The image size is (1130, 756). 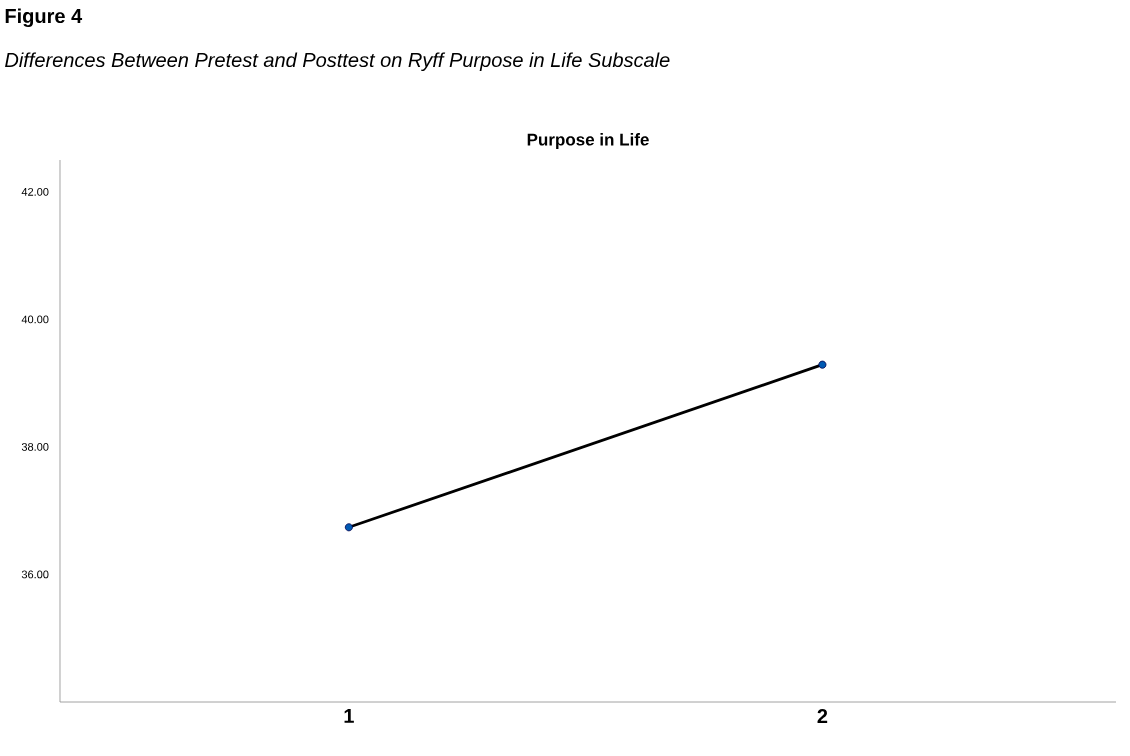 I want to click on x-tick-label: 2, so click(x=822, y=716).